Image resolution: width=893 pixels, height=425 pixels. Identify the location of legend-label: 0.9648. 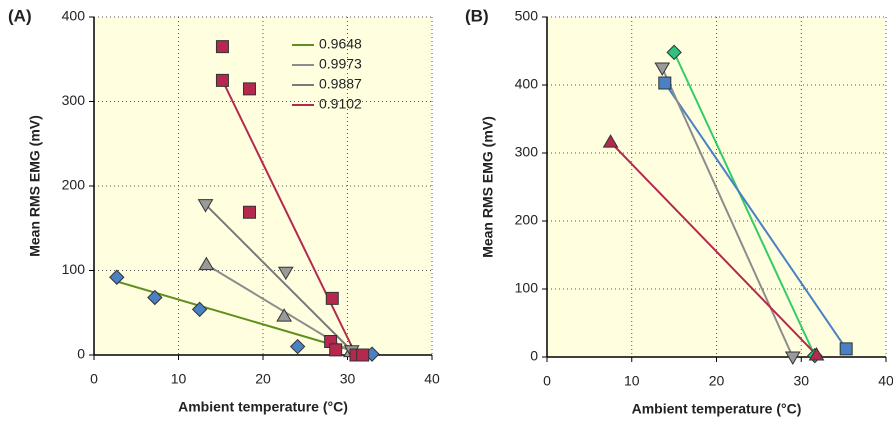
(340, 44).